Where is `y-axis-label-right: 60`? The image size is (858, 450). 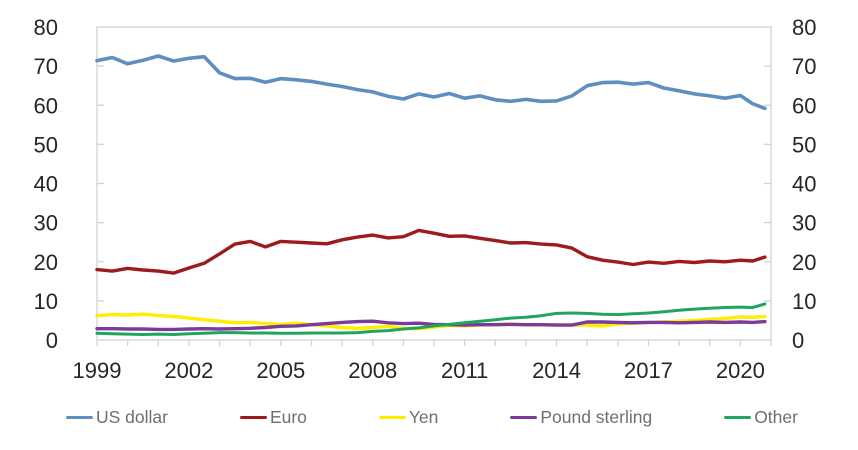
y-axis-label-right: 60 is located at coordinates (804, 105).